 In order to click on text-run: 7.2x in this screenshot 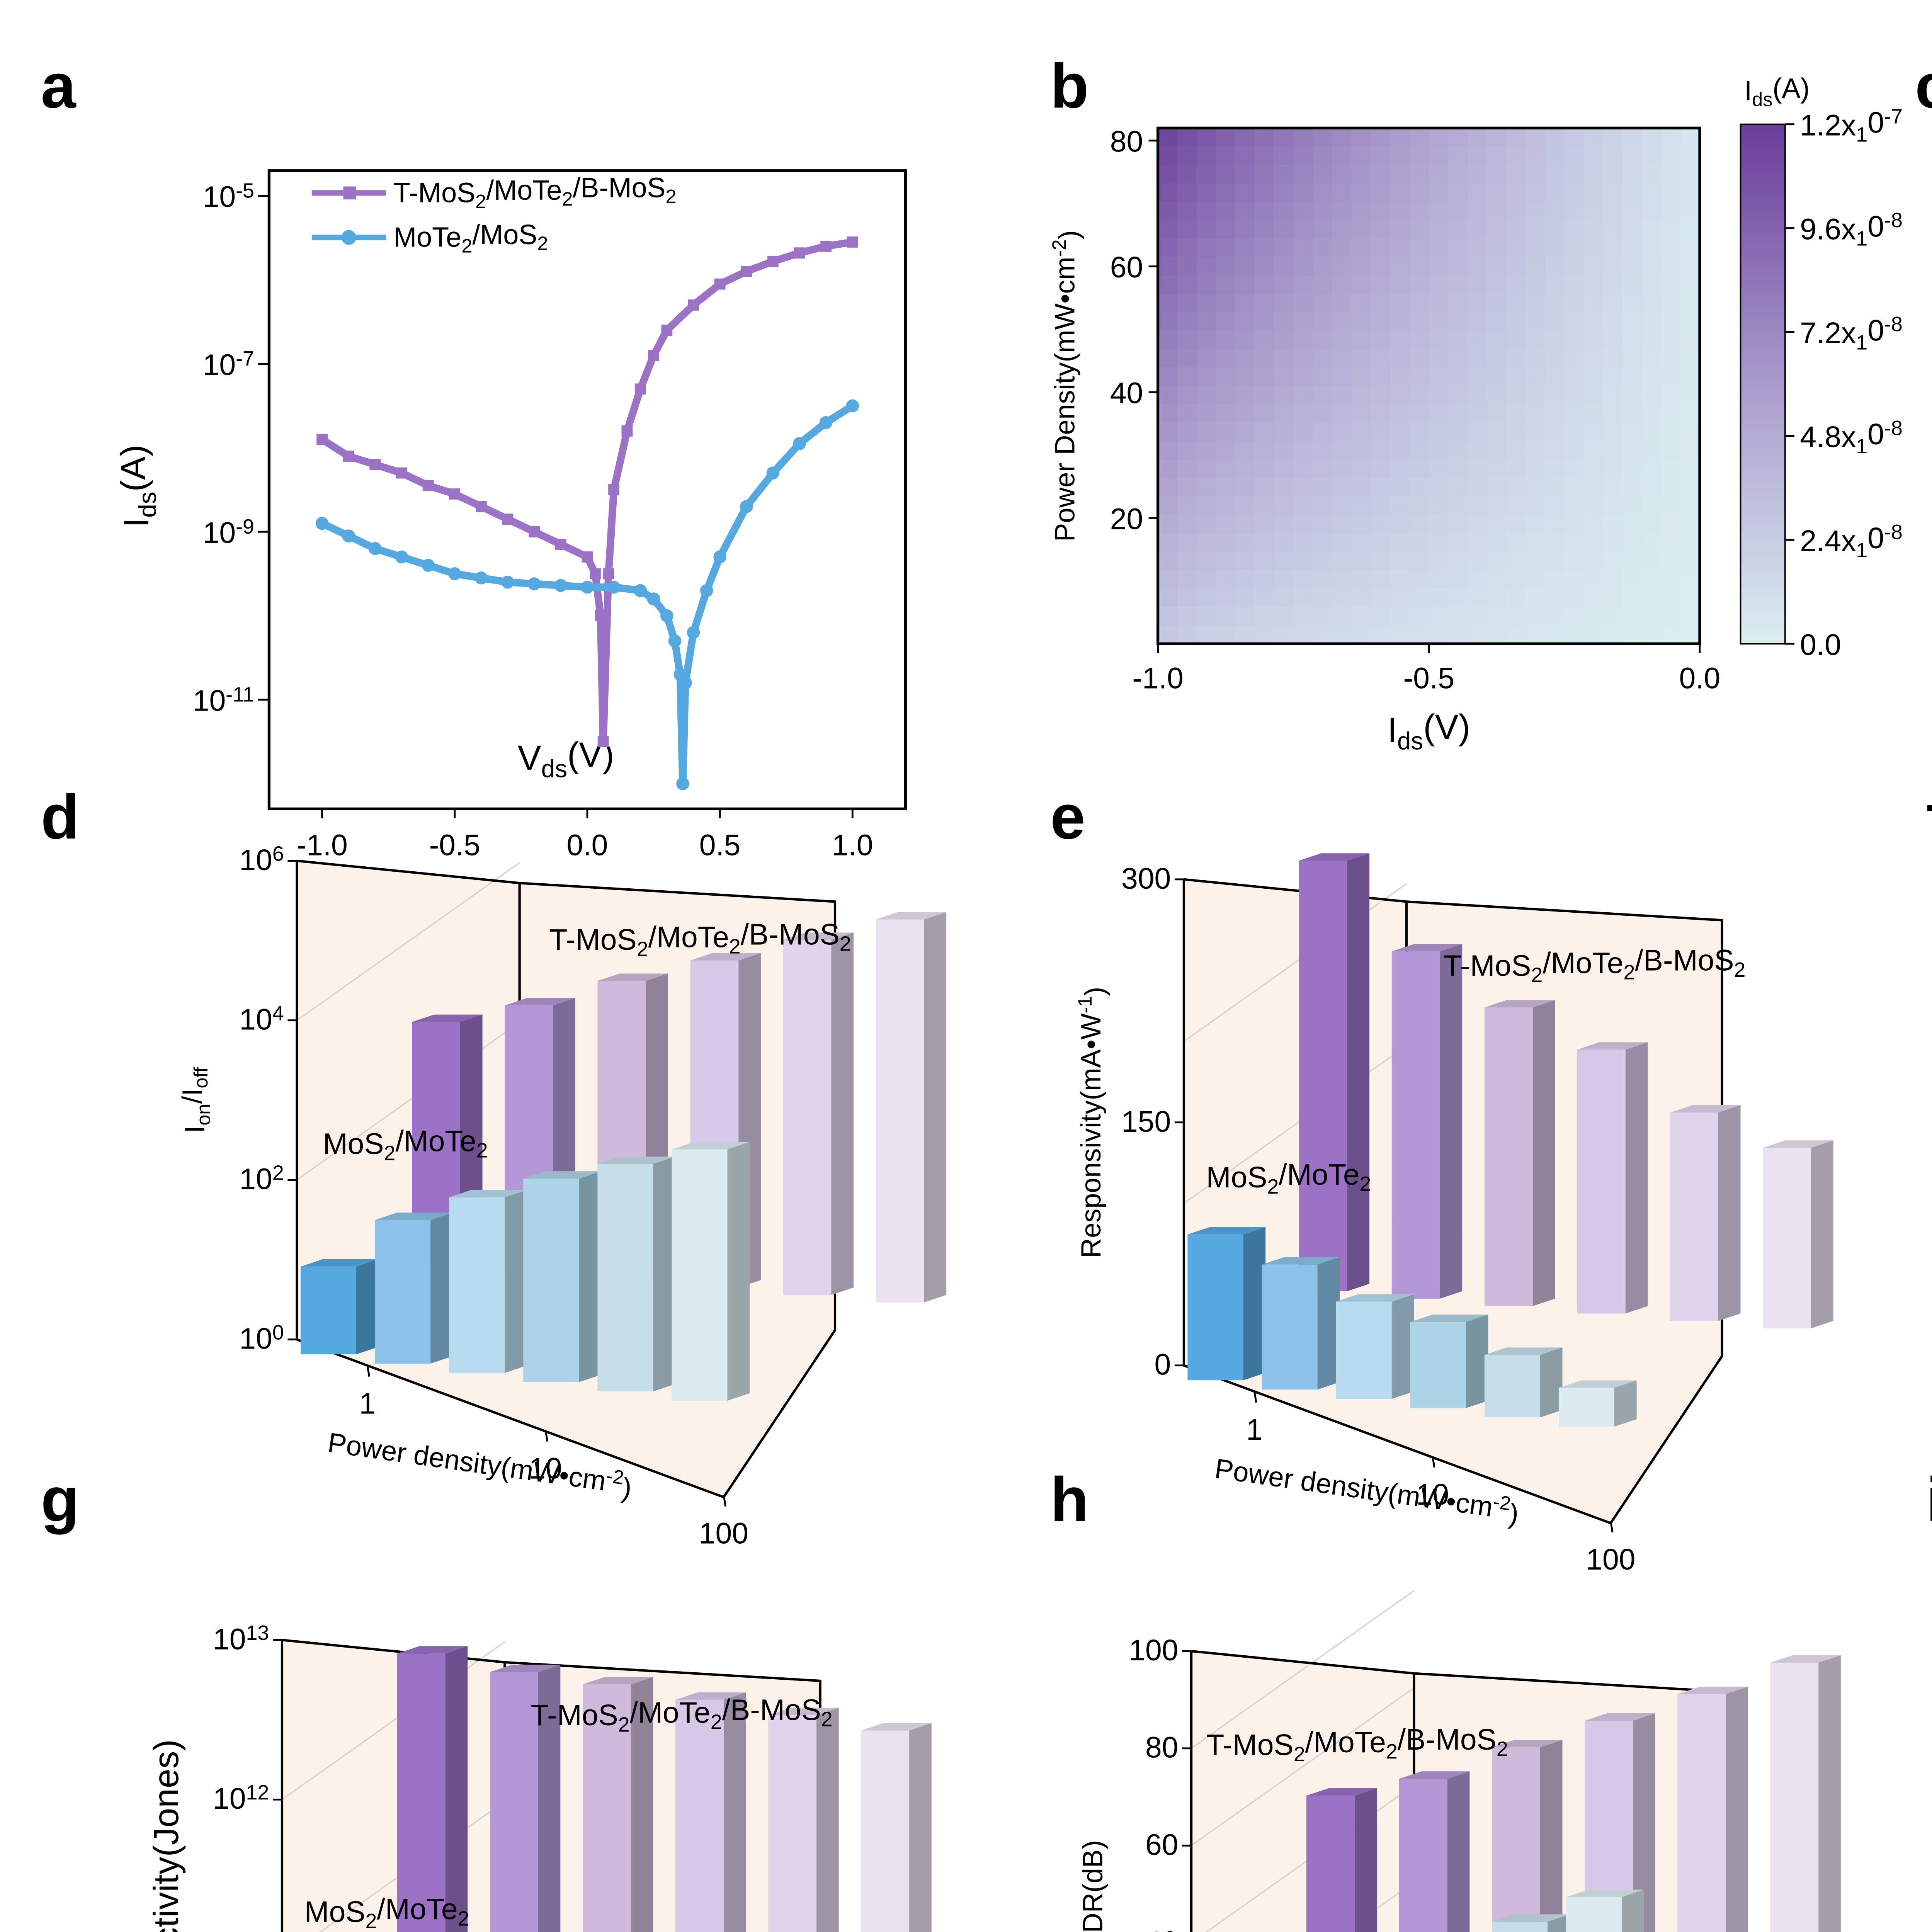, I will do `click(1828, 333)`.